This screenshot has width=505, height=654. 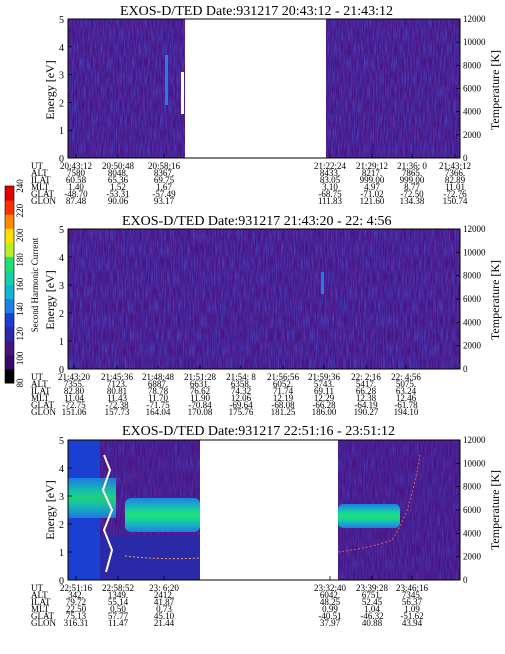 I want to click on table-cell: 316.31, so click(x=76, y=623).